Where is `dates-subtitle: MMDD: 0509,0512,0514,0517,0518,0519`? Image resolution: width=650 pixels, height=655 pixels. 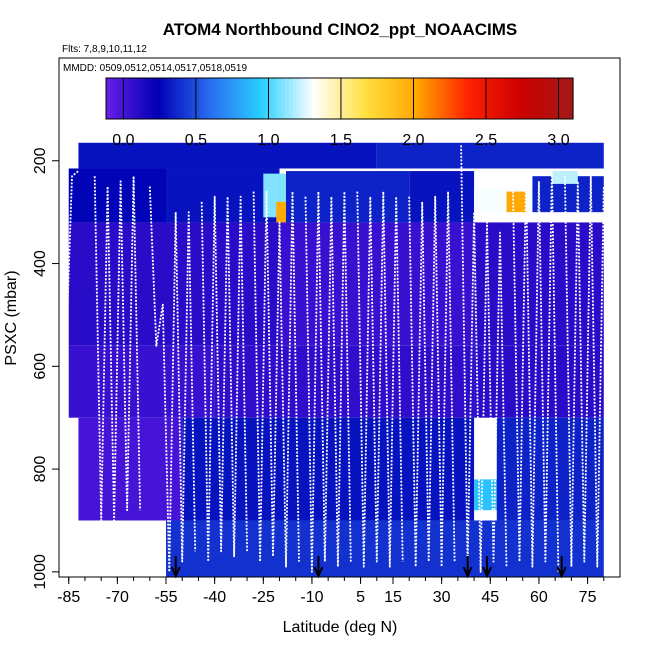 dates-subtitle: MMDD: 0509,0512,0514,0517,0518,0519 is located at coordinates (155, 68).